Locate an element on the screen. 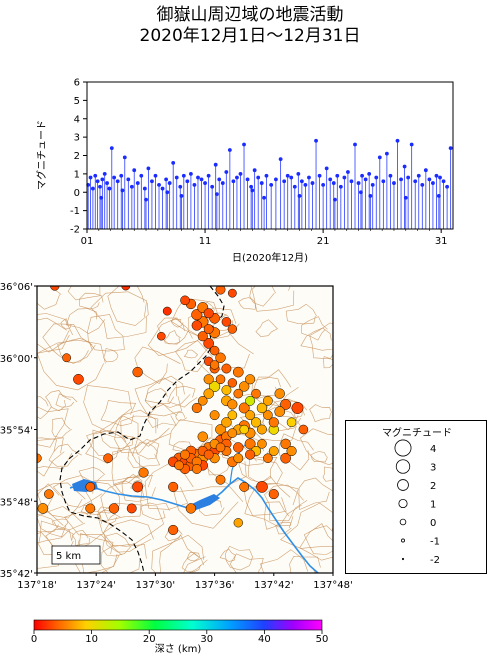 This screenshot has width=500, height=657. colorbar-tick-label: 30 is located at coordinates (206, 639).